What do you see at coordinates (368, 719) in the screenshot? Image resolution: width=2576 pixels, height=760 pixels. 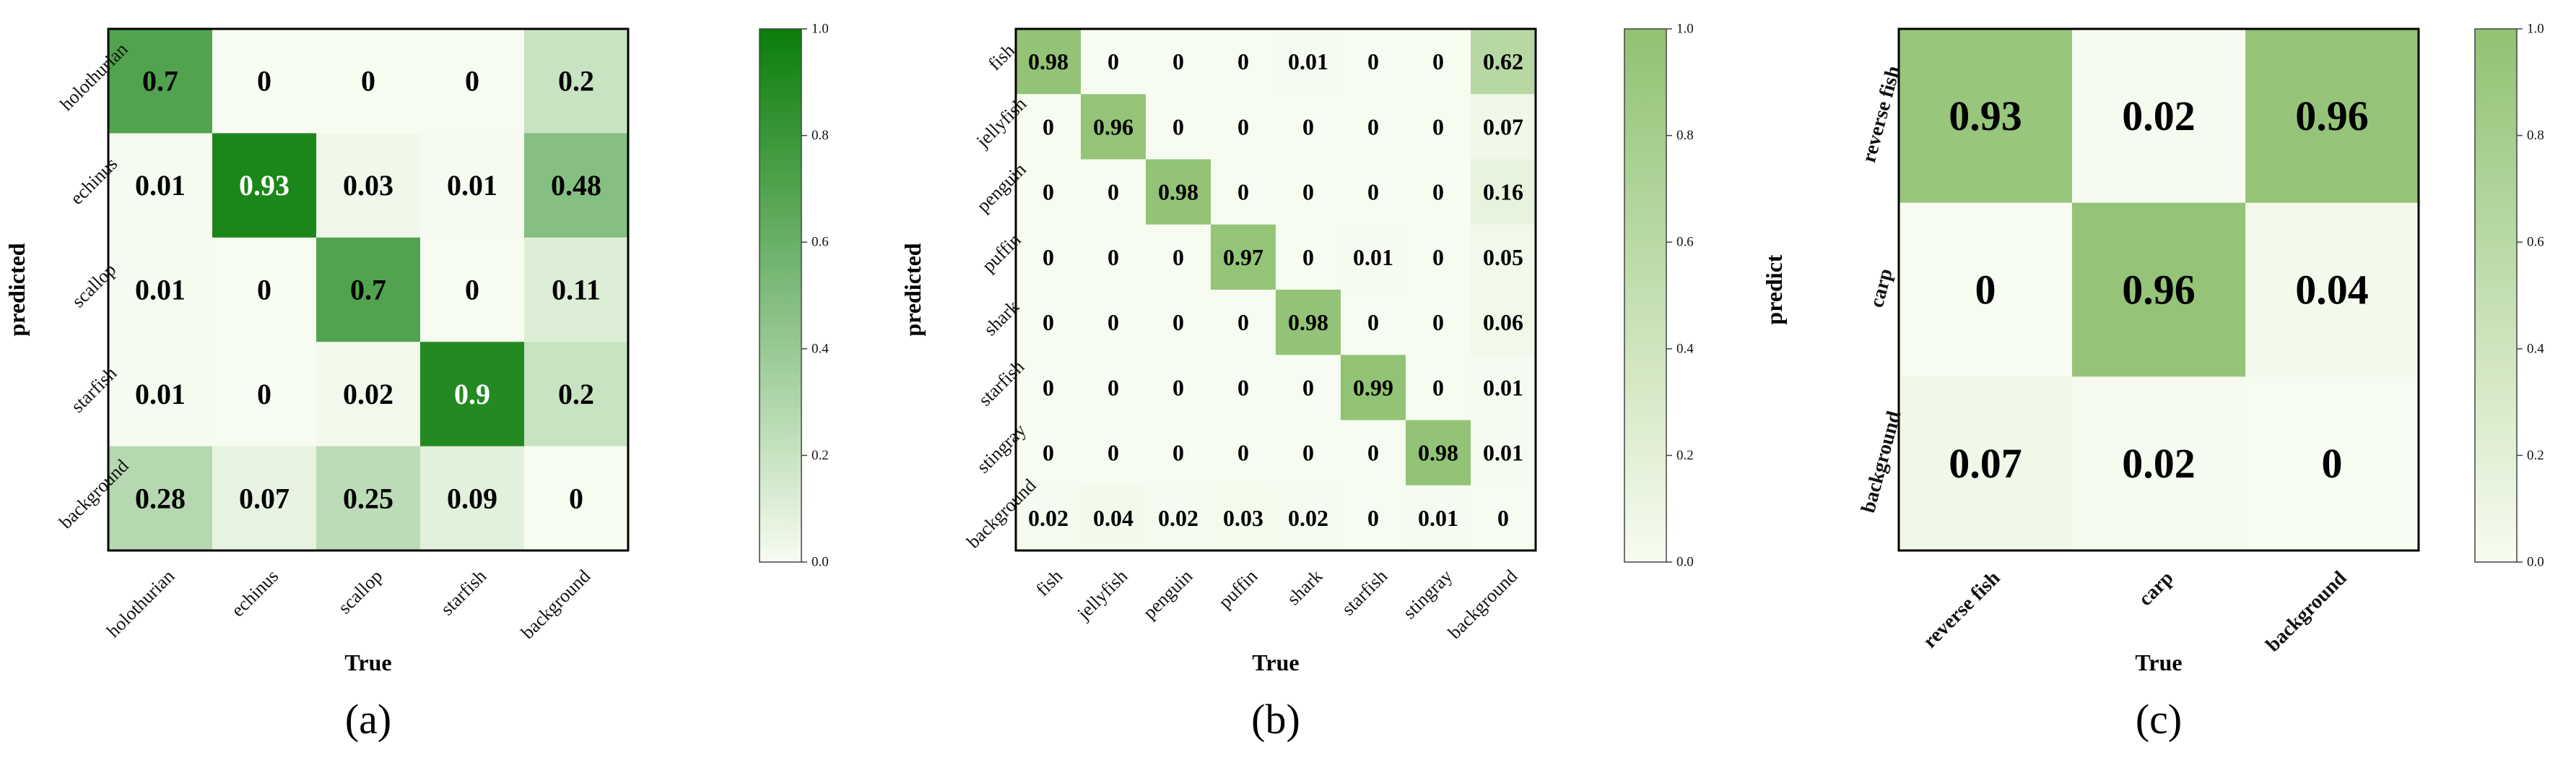 I see `panel-caption: (a)` at bounding box center [368, 719].